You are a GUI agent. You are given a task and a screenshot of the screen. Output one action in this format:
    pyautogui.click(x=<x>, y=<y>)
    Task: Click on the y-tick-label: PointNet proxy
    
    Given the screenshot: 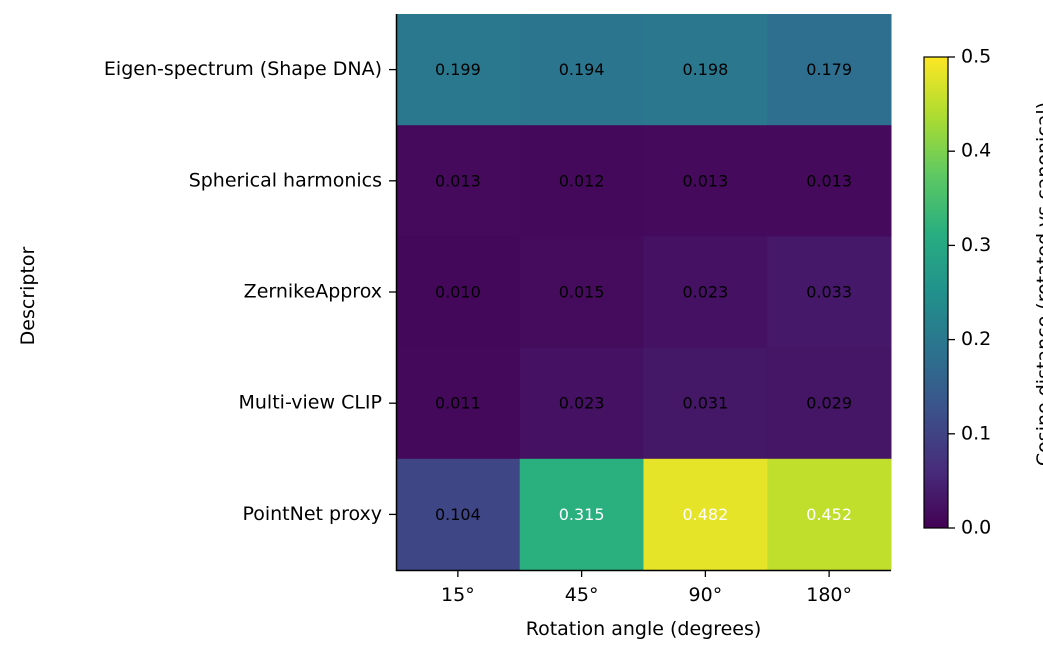 What is the action you would take?
    pyautogui.click(x=312, y=514)
    